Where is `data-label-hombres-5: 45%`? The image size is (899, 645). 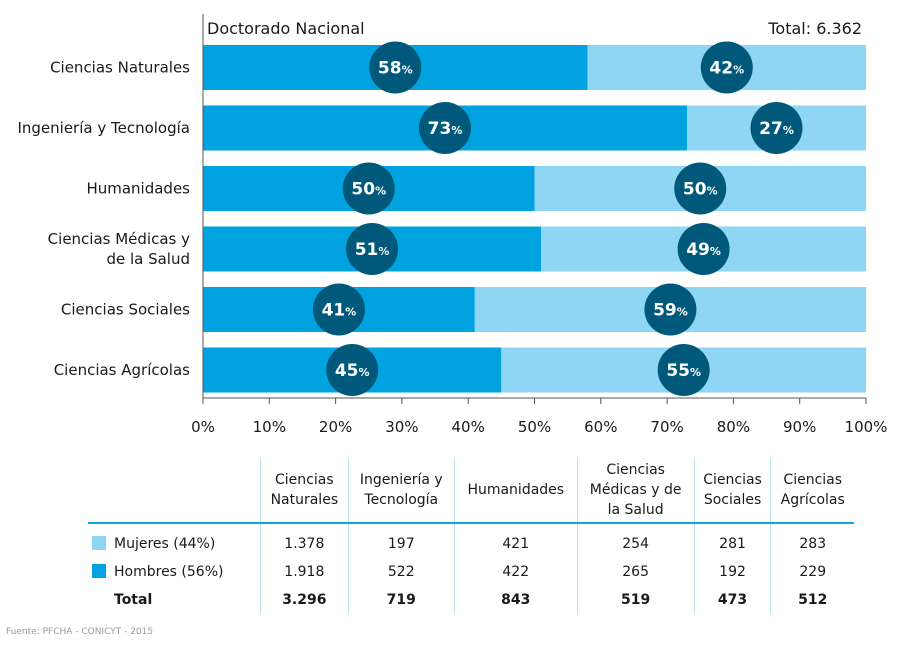 data-label-hombres-5: 45% is located at coordinates (352, 371).